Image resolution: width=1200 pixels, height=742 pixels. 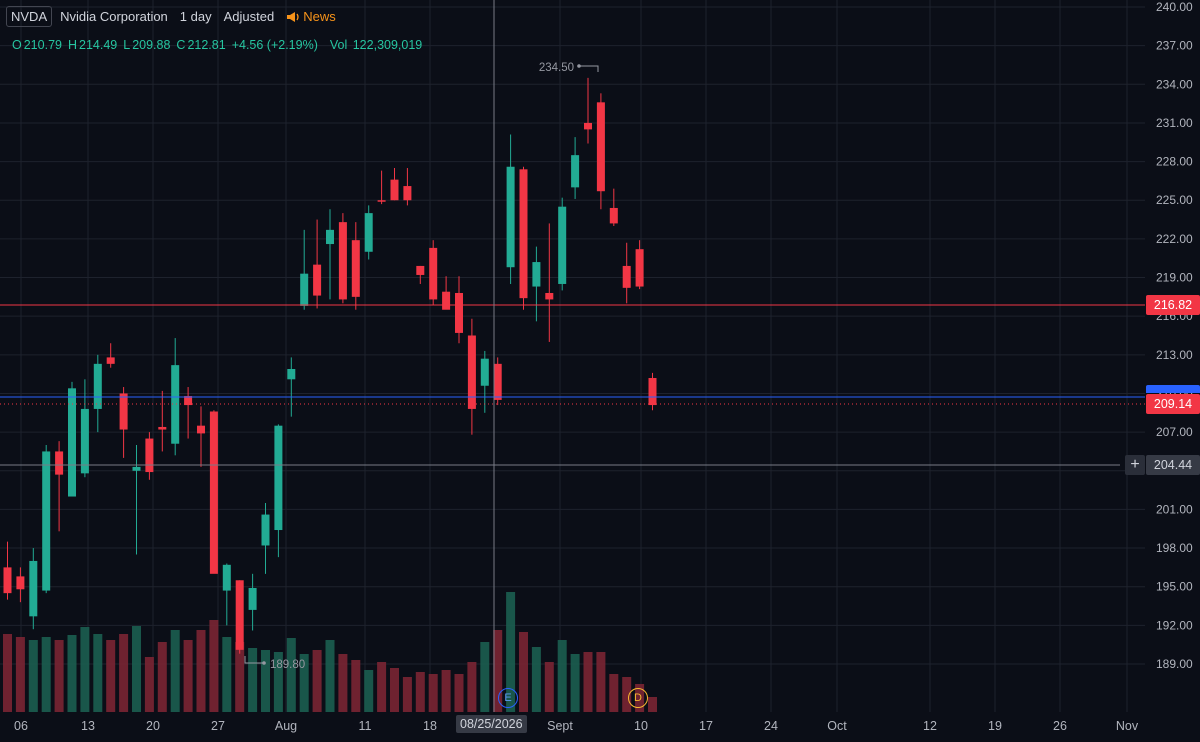 I want to click on open-label: O, so click(x=17, y=45).